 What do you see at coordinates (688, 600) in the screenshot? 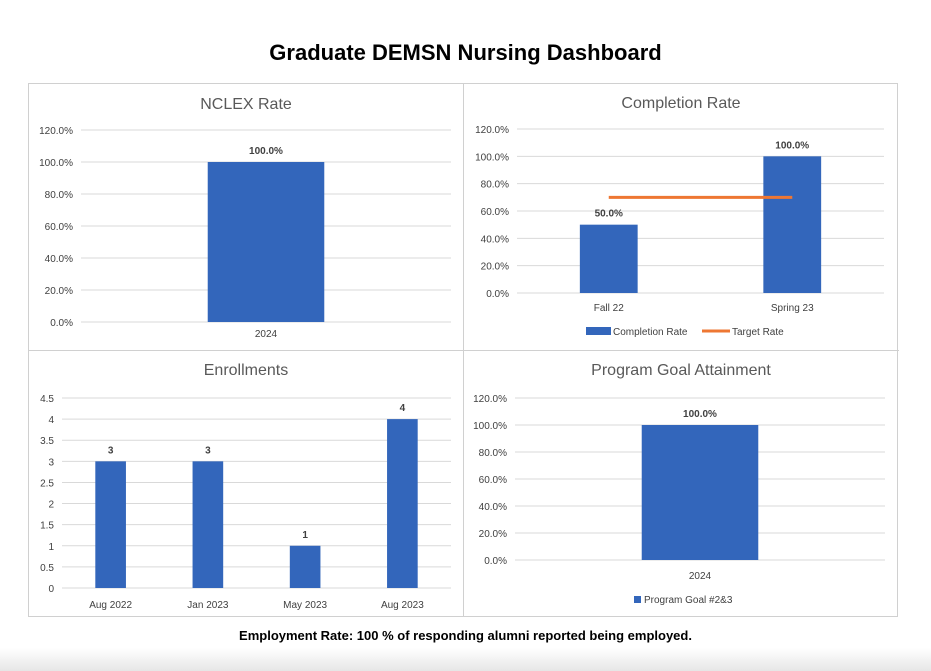
I see `legend-label: Program Goal #2&3` at bounding box center [688, 600].